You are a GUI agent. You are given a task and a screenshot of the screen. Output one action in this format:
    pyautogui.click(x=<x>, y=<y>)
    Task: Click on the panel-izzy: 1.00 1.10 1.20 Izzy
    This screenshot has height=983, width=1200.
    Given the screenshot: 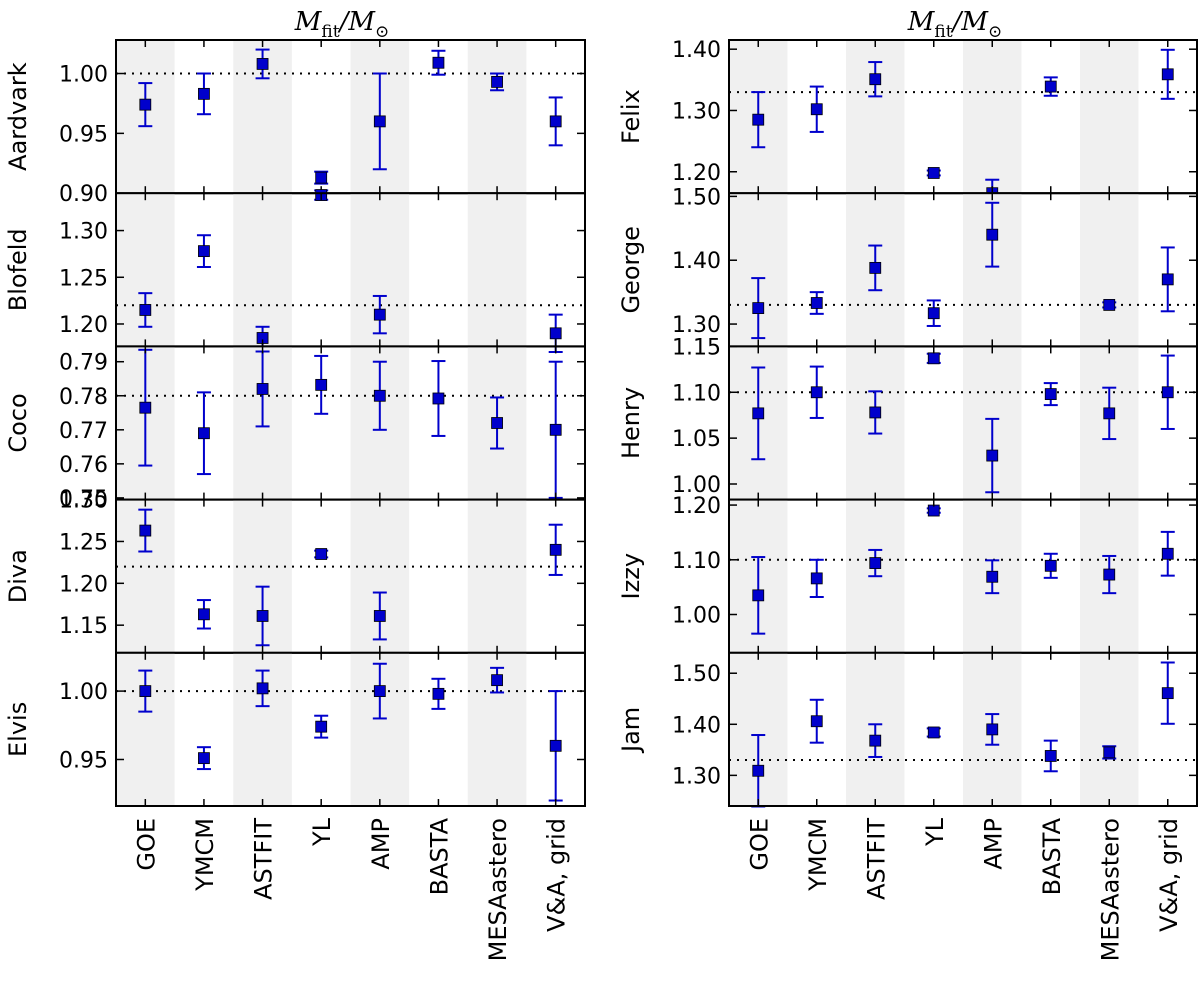 What is the action you would take?
    pyautogui.click(x=907, y=574)
    